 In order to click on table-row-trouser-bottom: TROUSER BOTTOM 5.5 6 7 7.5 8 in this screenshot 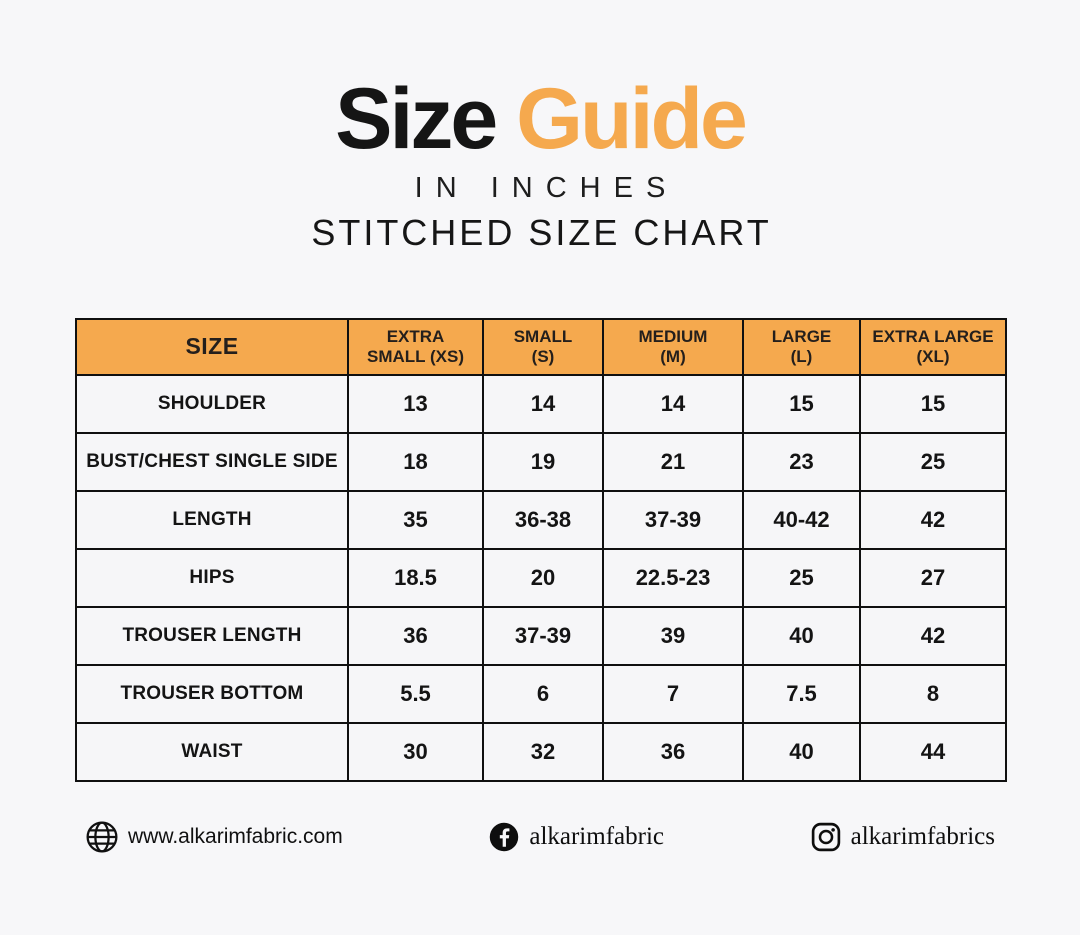, I will do `click(541, 694)`.